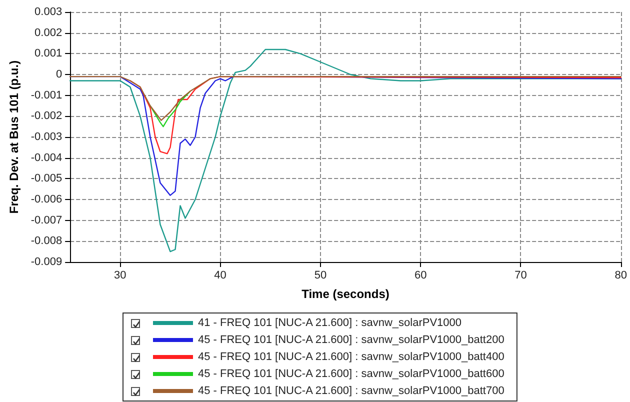  Describe the element at coordinates (46, 241) in the screenshot. I see `y-tick-label: -0.008` at that location.